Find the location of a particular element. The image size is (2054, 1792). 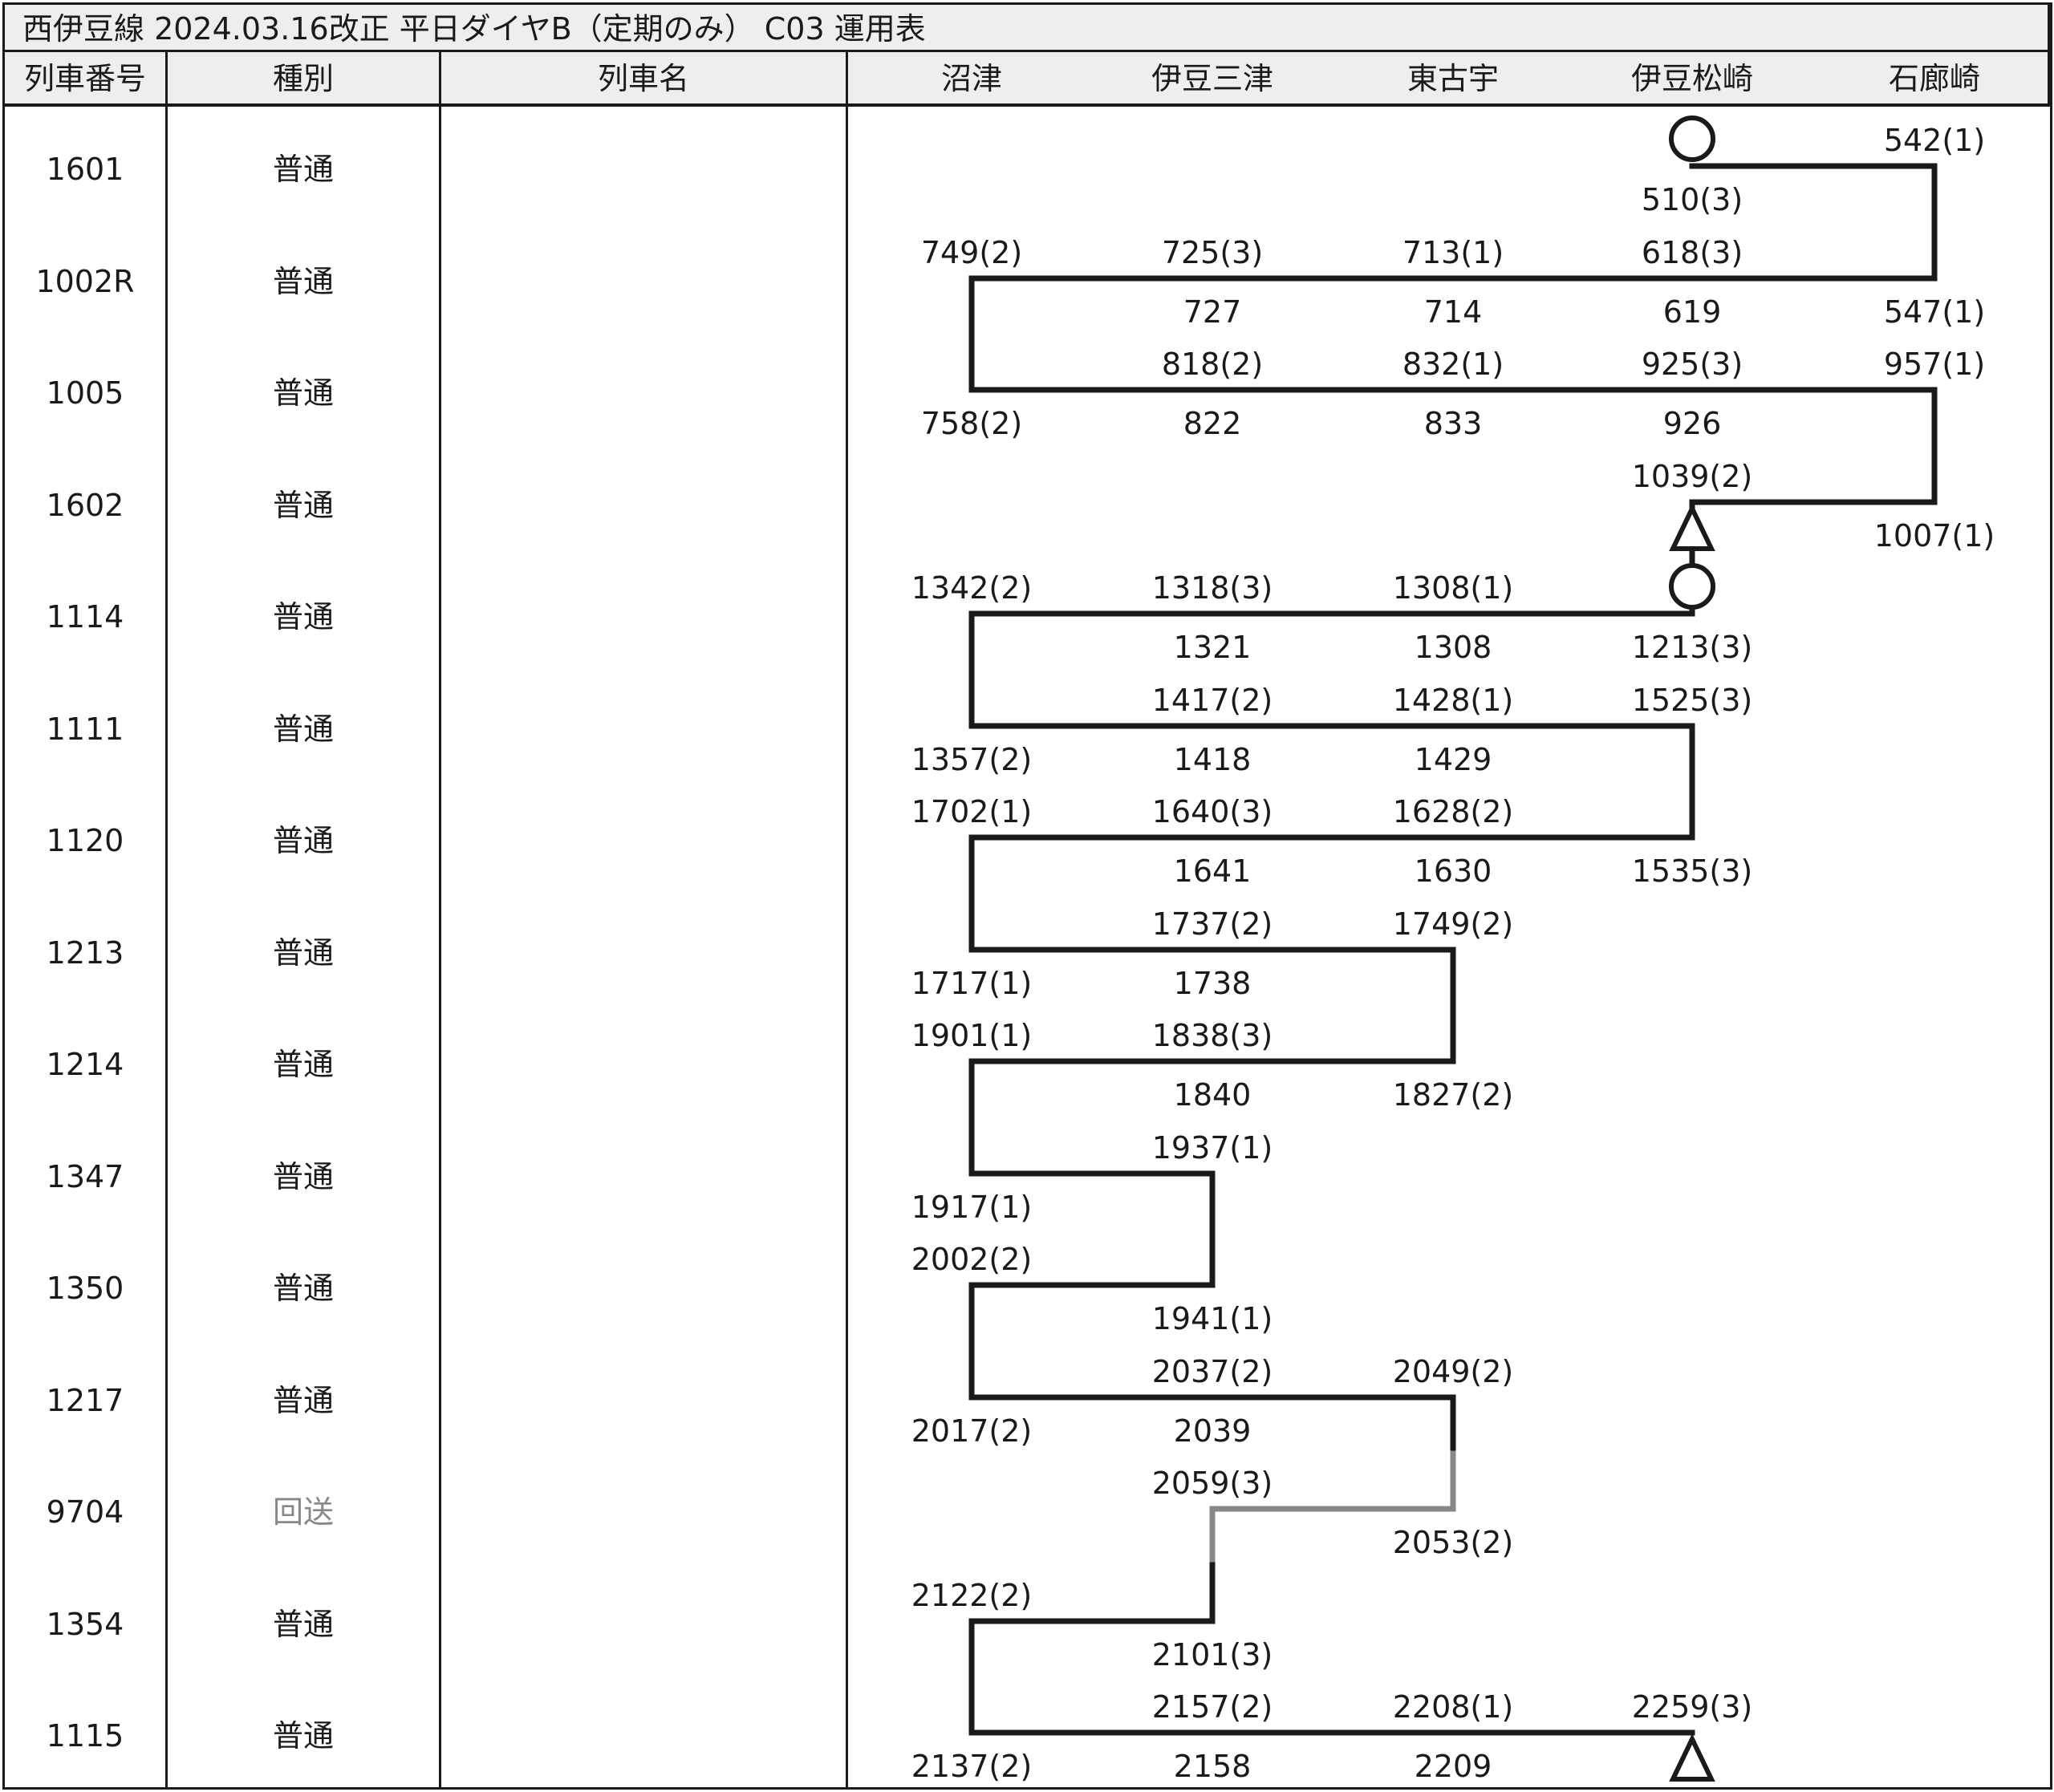

train-number: 1602 is located at coordinates (85, 505).